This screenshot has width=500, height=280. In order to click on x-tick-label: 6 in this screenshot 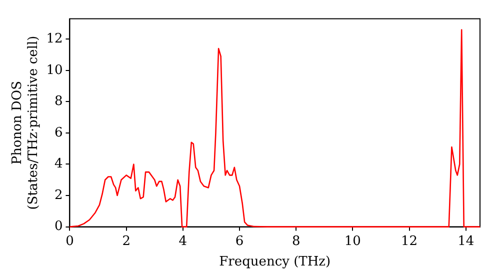, I will do `click(239, 241)`.